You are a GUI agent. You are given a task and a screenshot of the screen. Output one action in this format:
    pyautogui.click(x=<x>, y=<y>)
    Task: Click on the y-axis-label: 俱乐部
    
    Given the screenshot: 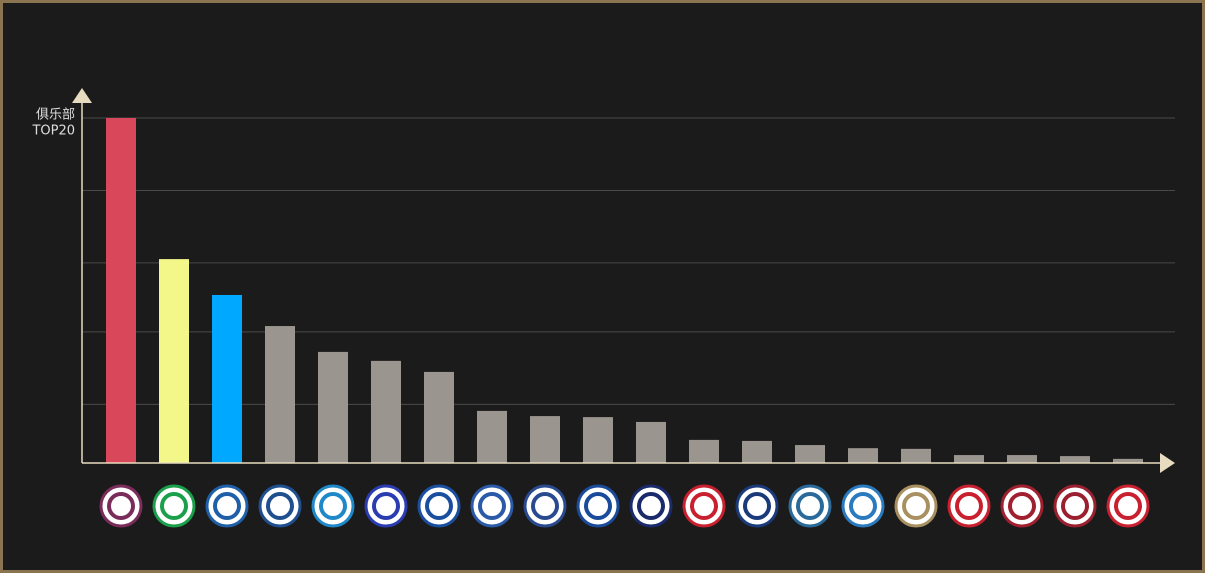 What is the action you would take?
    pyautogui.click(x=55, y=115)
    